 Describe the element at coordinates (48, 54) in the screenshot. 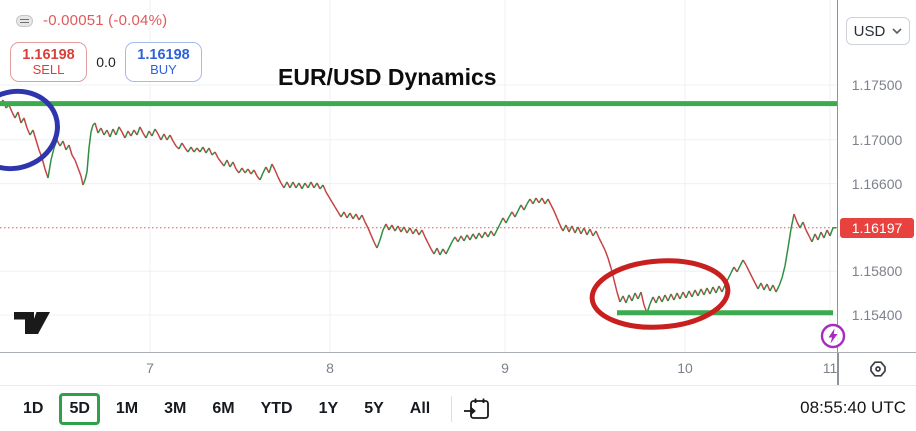

I see `sell-price: 1.16198` at that location.